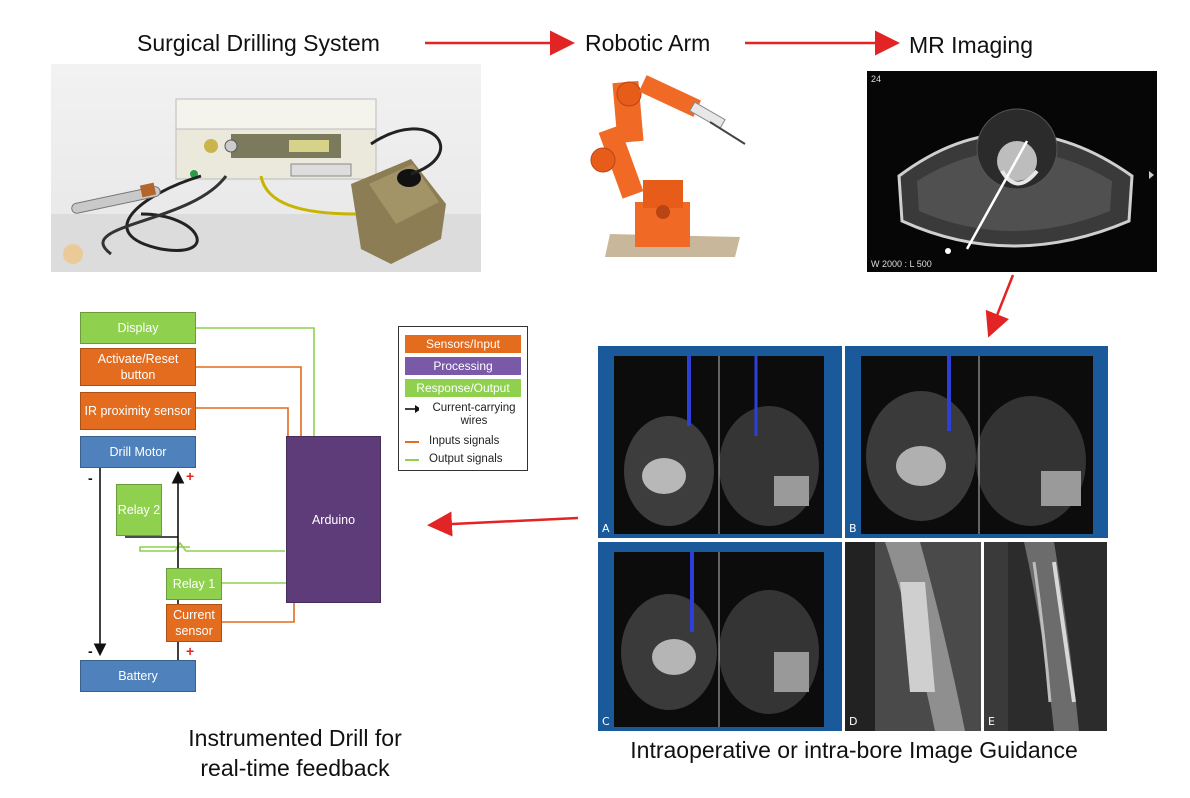 The height and width of the screenshot is (798, 1190). I want to click on relay-1-block: Relay 1, so click(194, 584).